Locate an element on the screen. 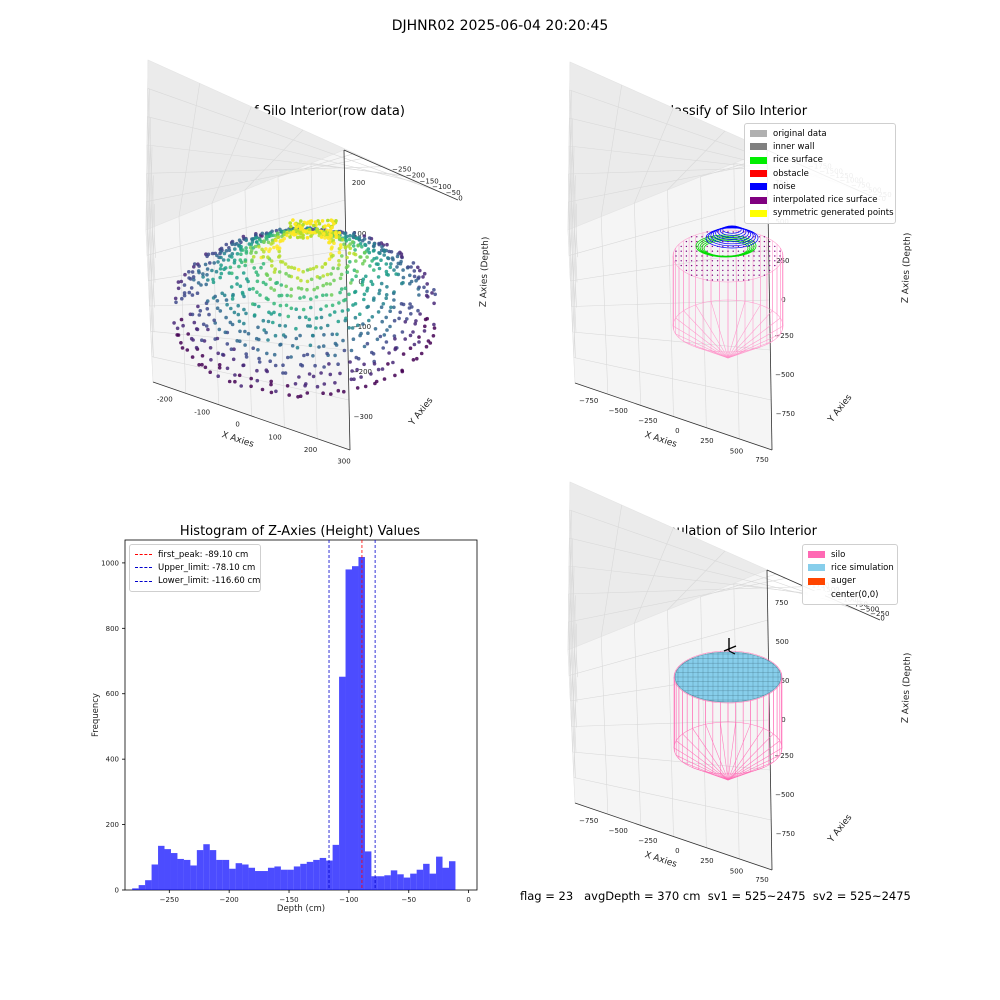  histogram-y-tick-label: 200 is located at coordinates (112, 825).